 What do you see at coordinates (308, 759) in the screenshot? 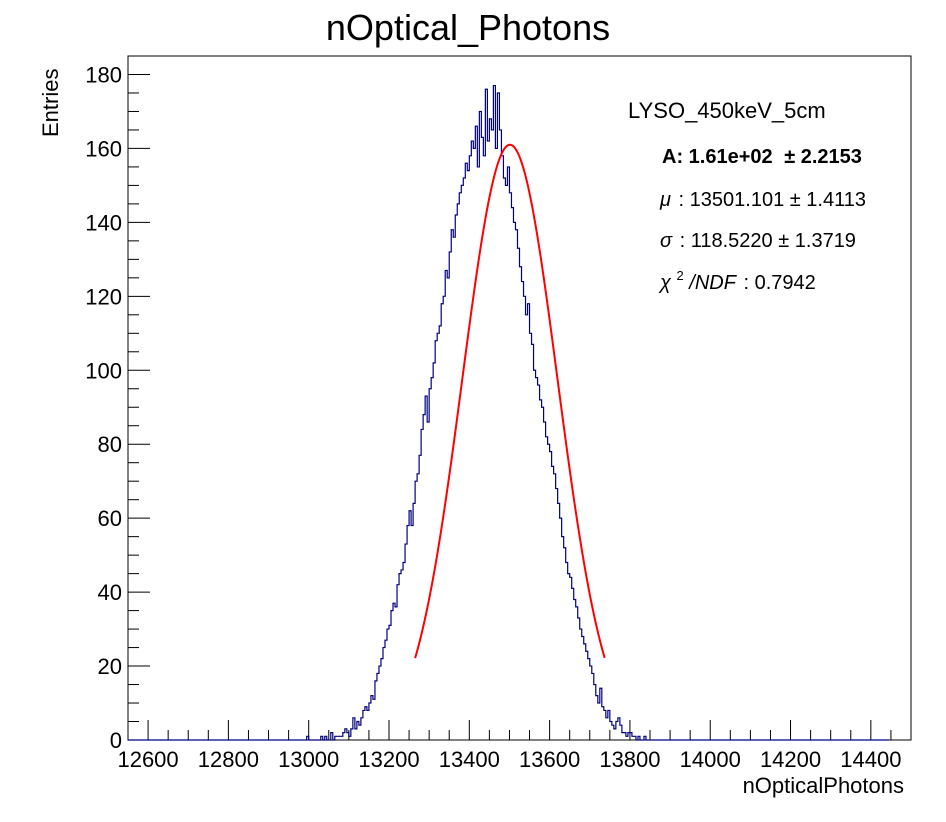
I see `x-tick-label: 13000` at bounding box center [308, 759].